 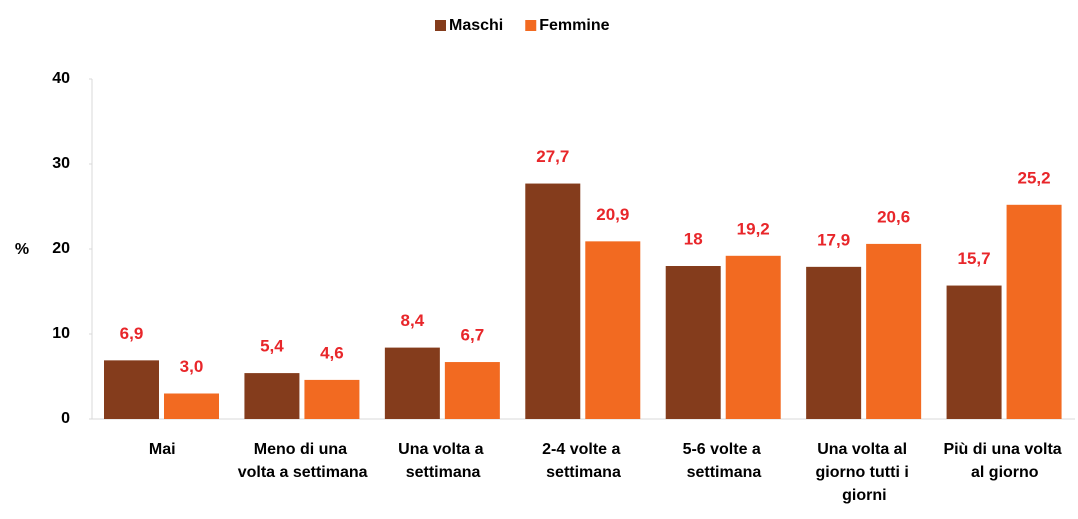 I want to click on value-label: 6,9, so click(x=132, y=333).